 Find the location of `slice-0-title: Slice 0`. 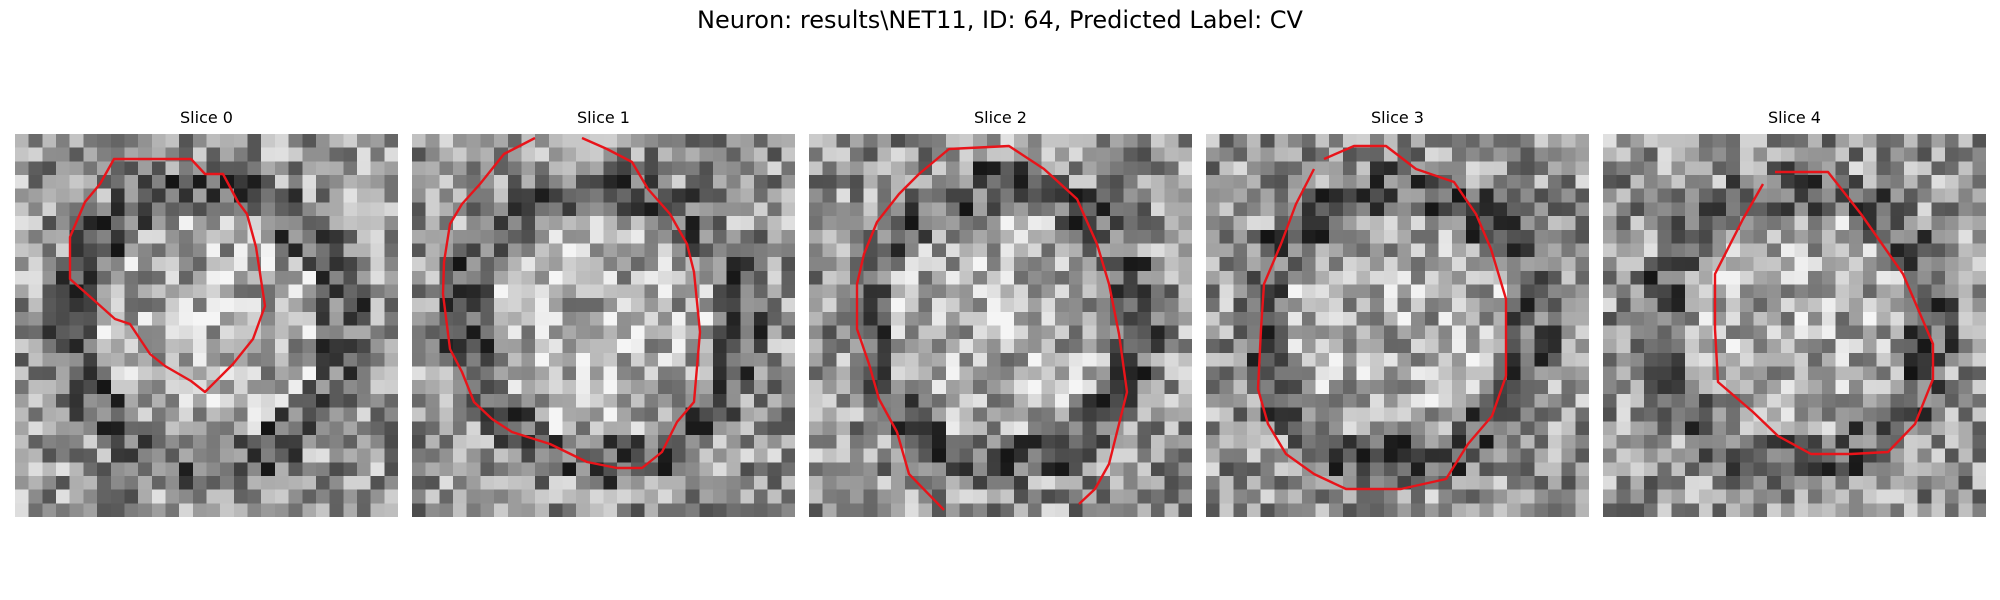

slice-0-title: Slice 0 is located at coordinates (206, 117).